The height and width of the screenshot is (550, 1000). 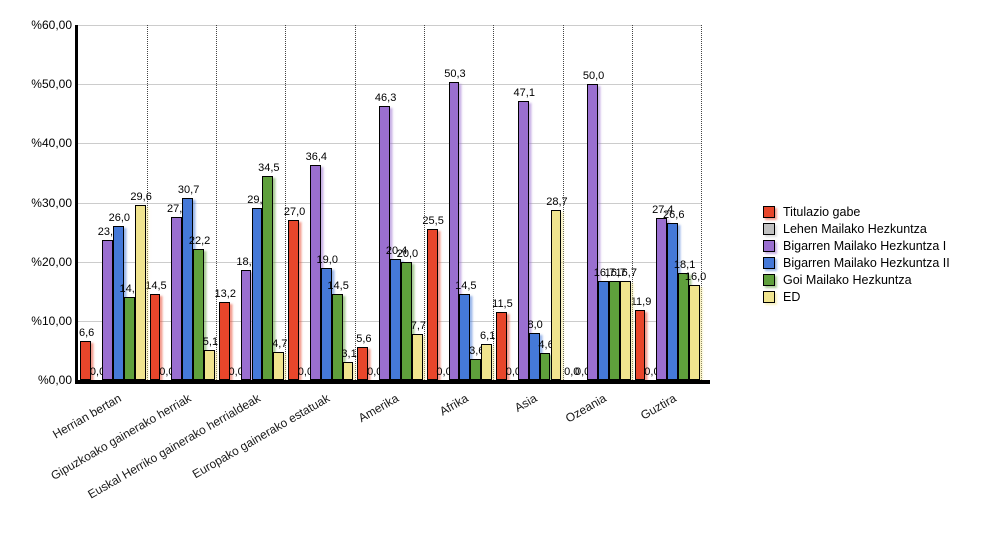 I want to click on y-axis-tick-label: %40,00, so click(x=51, y=143).